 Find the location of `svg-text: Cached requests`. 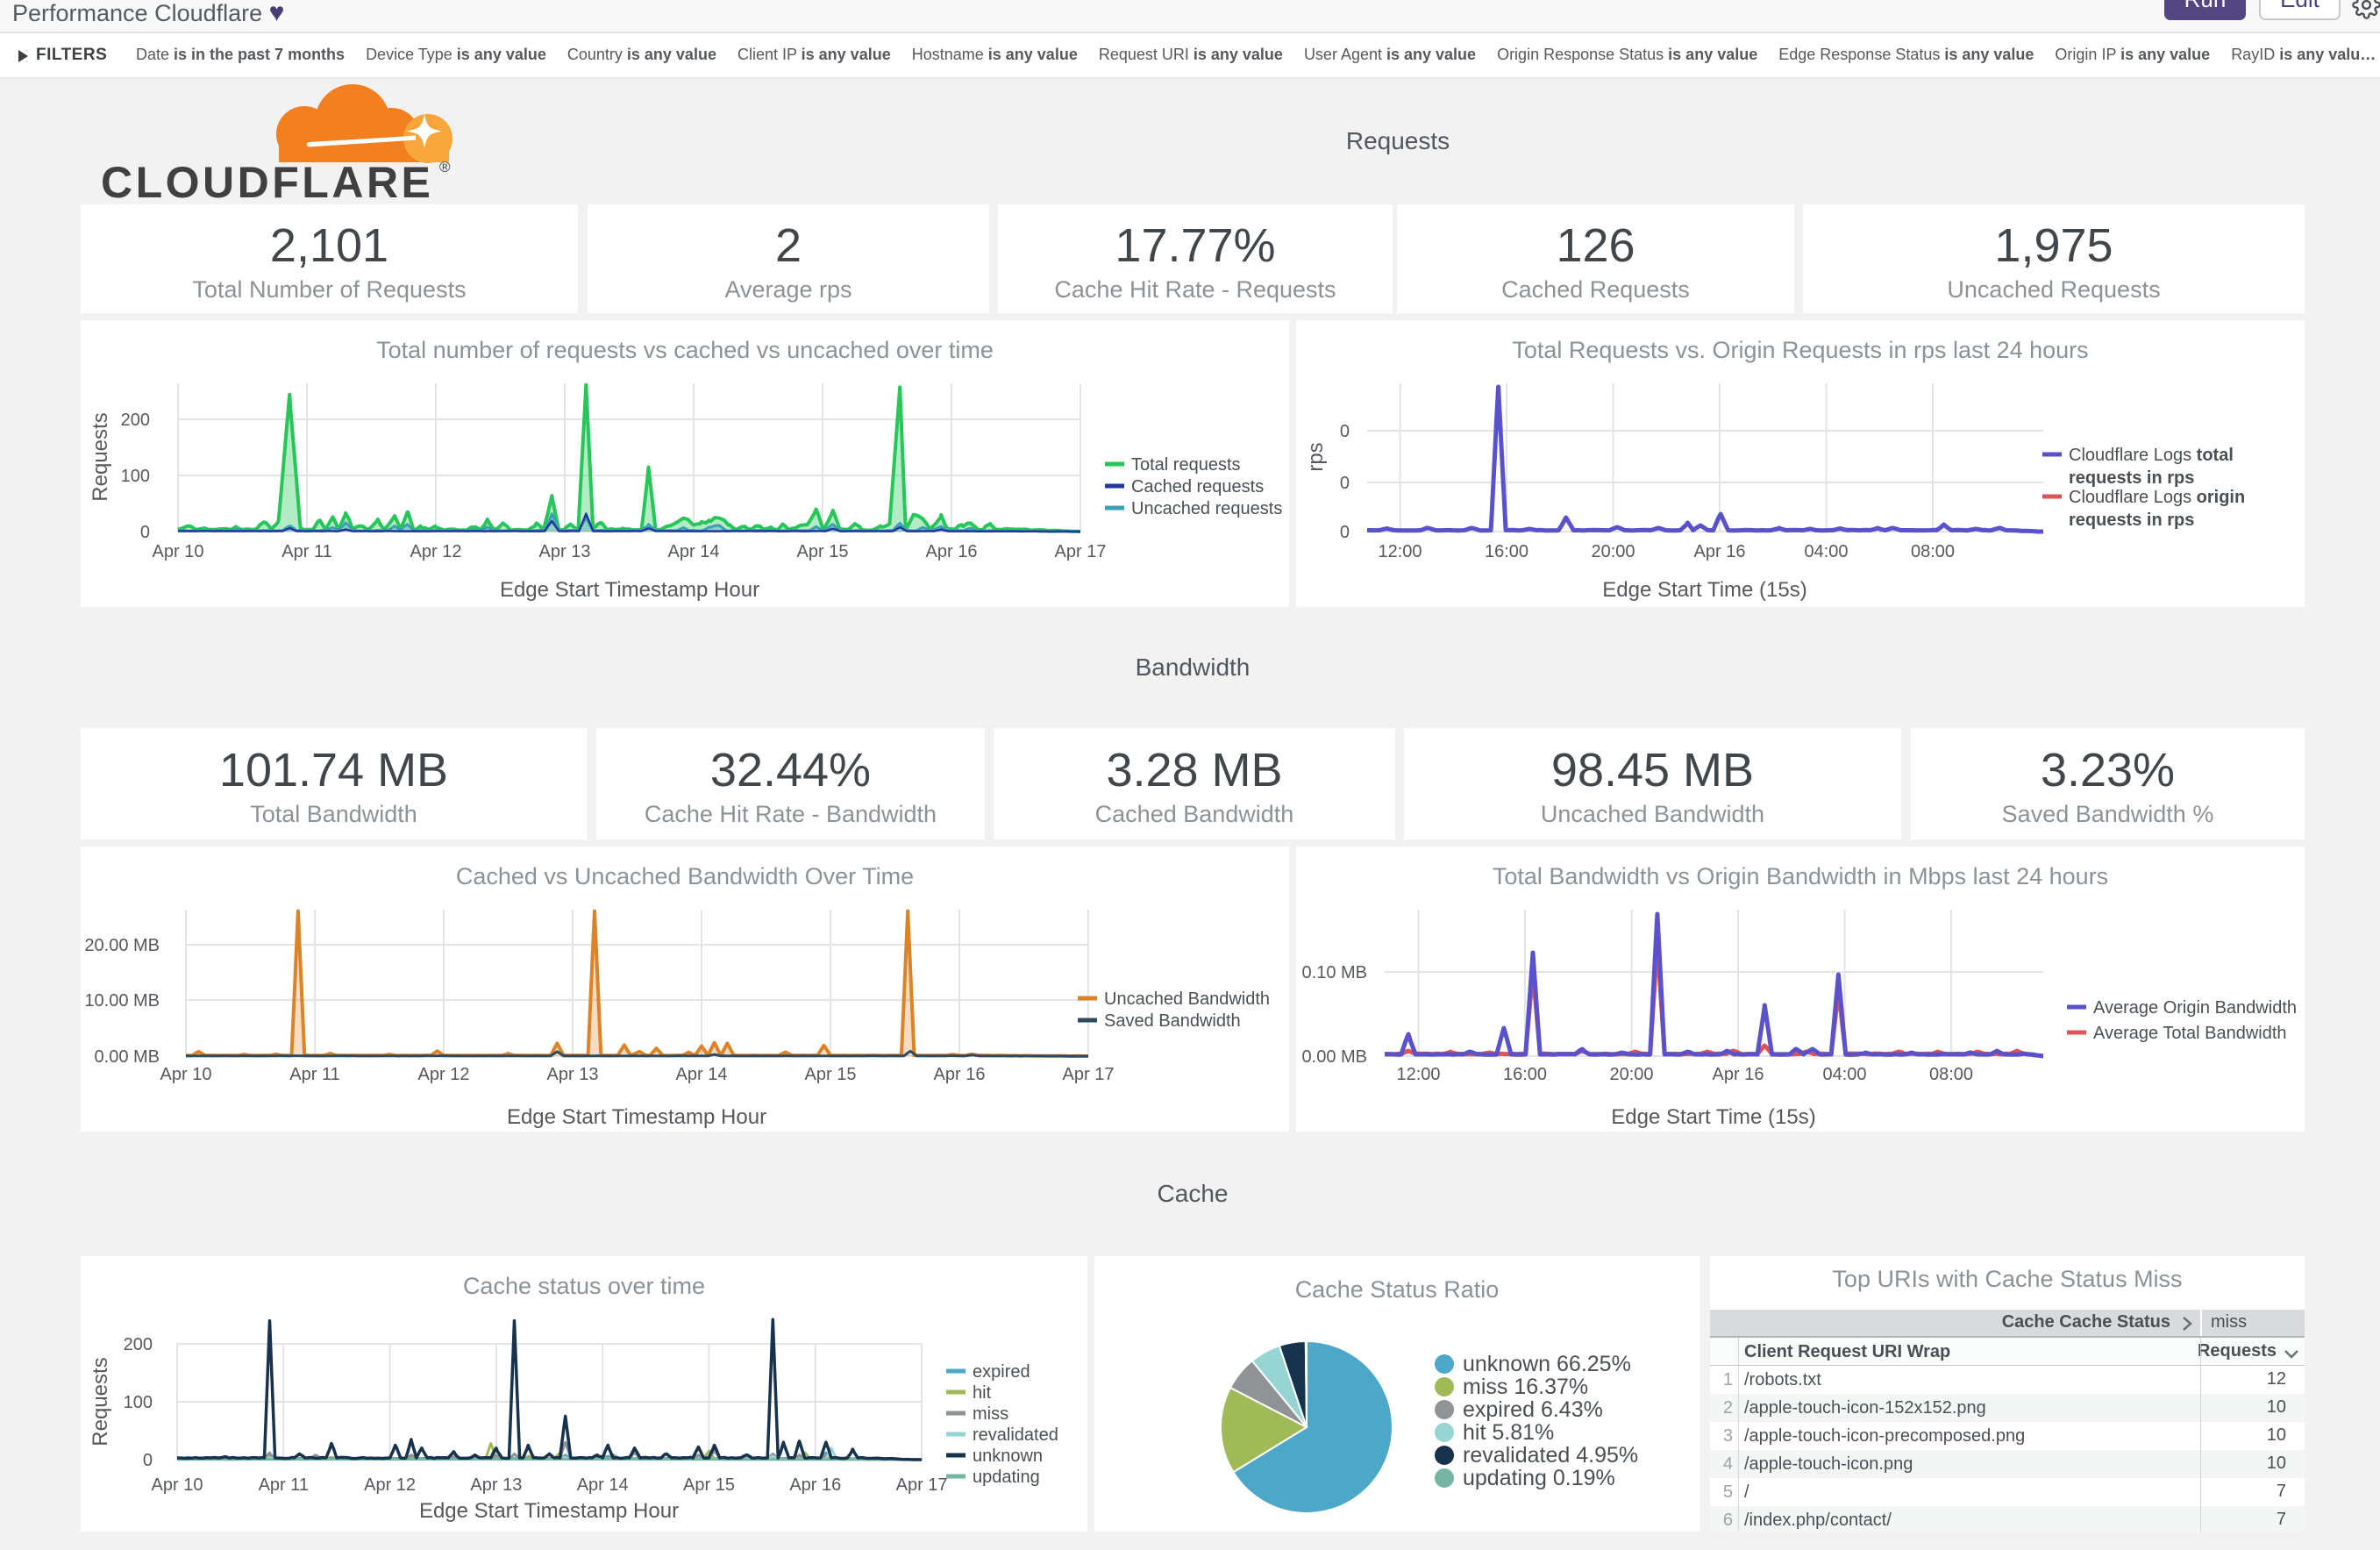

svg-text: Cached requests is located at coordinates (1197, 486).